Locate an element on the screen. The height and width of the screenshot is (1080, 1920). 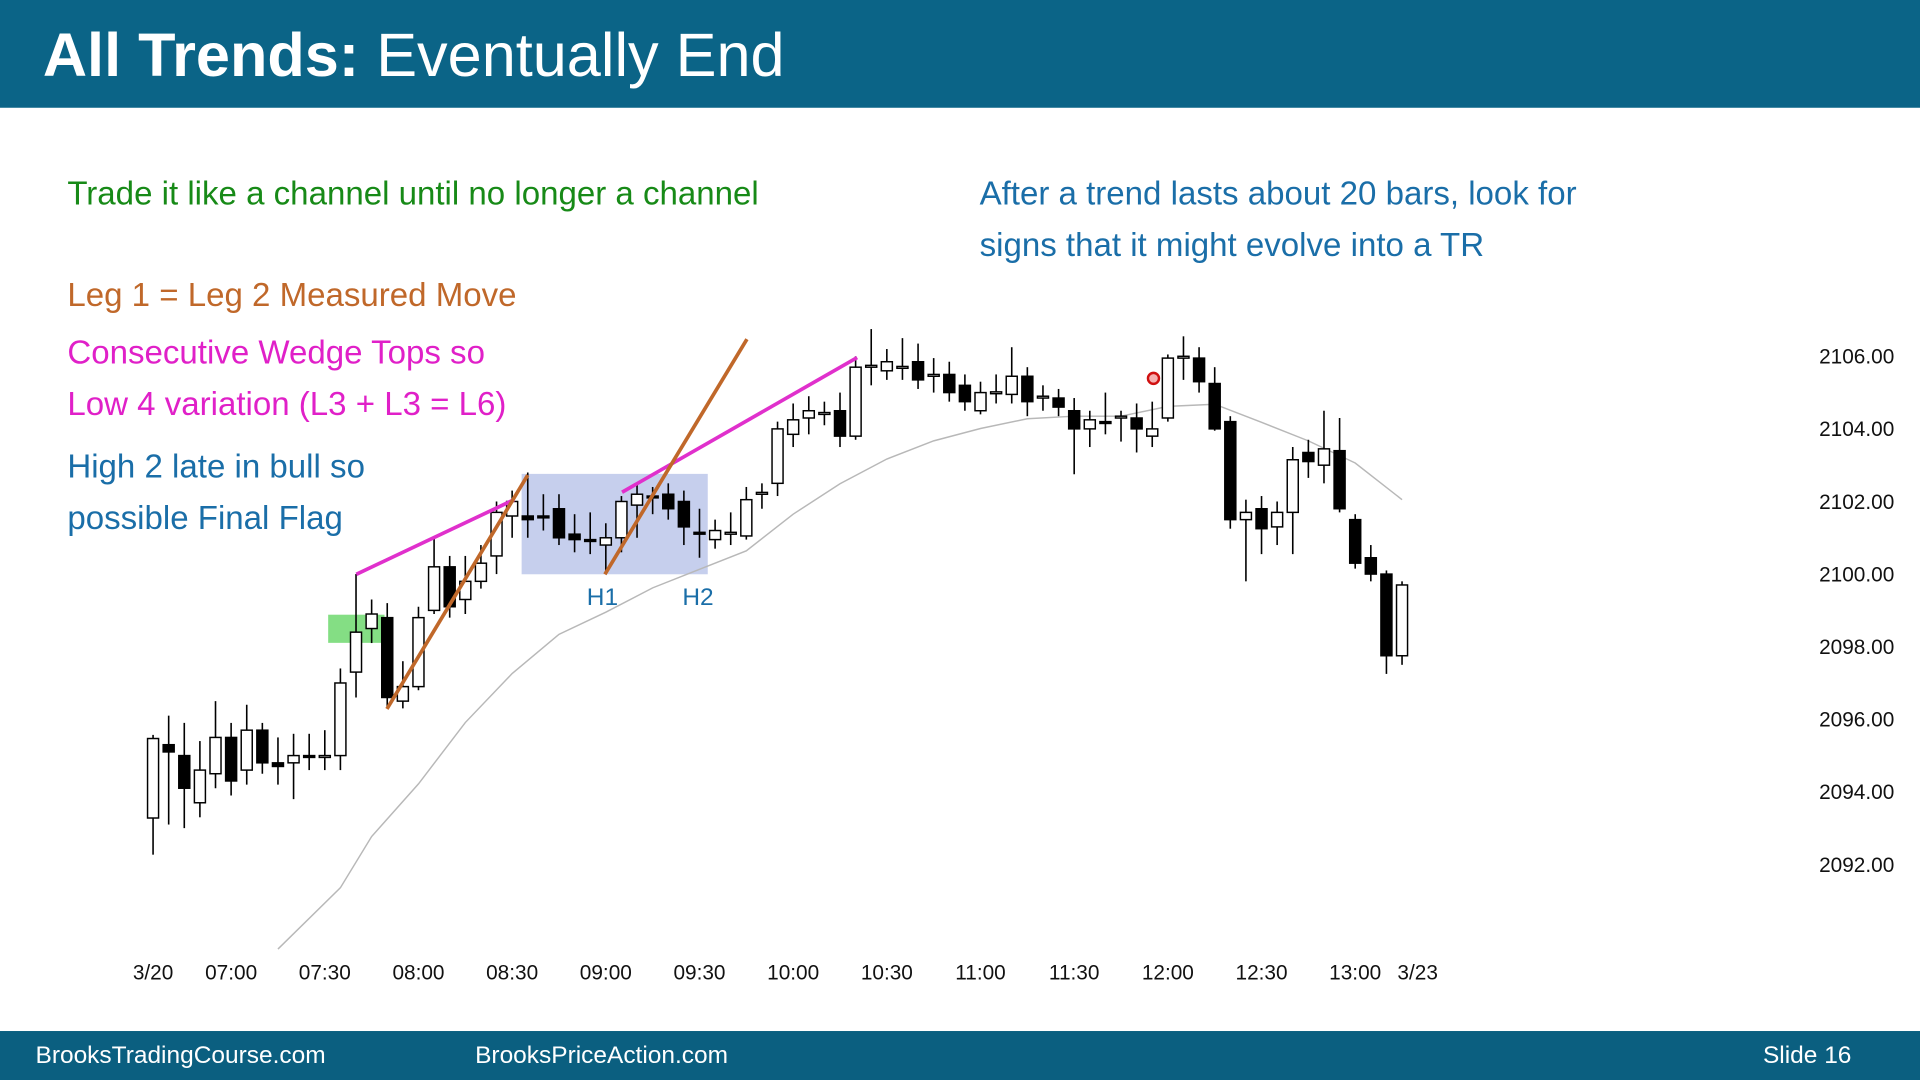
annotation: High 2 late in bull so is located at coordinates (216, 467).